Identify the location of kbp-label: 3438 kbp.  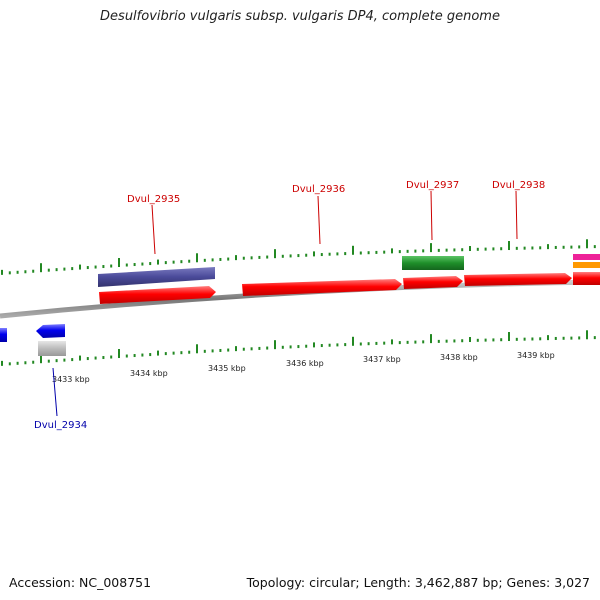
(459, 357).